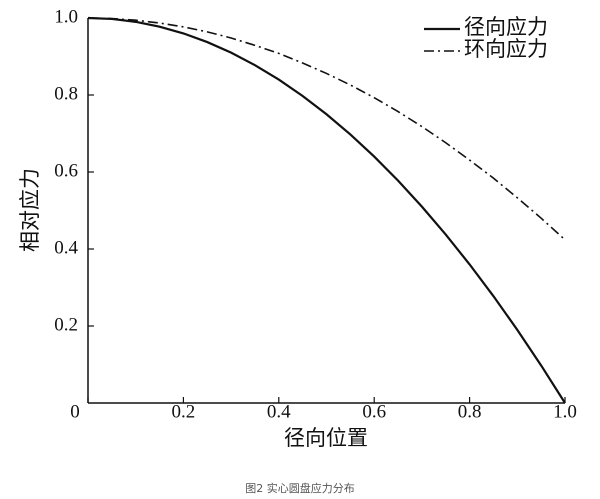 This screenshot has width=600, height=499. I want to click on y-tick-label: 0.6, so click(66, 170).